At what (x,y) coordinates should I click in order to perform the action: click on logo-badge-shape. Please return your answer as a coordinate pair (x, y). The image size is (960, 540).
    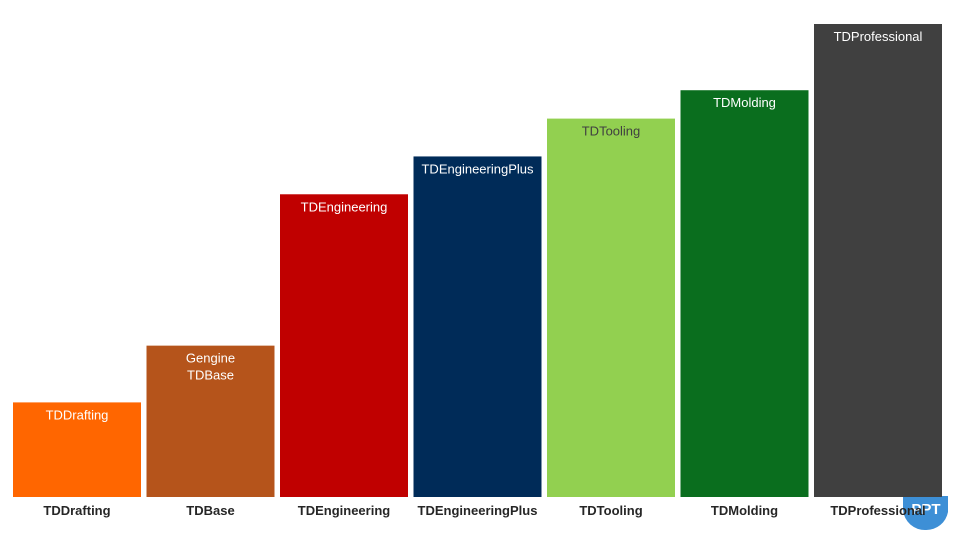
    Looking at the image, I should click on (925, 513).